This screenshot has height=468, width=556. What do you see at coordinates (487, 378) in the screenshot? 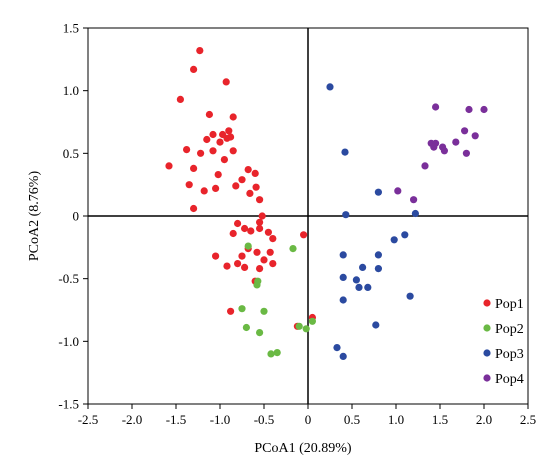
I see `legend-marker-pop4` at bounding box center [487, 378].